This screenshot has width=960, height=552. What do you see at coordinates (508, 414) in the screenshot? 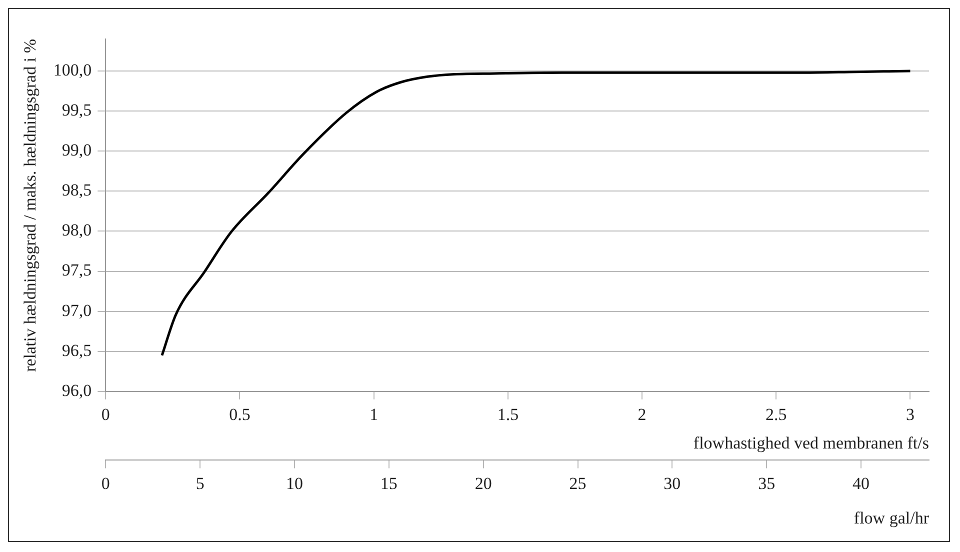
I see `x-tick-label: 1.5` at bounding box center [508, 414].